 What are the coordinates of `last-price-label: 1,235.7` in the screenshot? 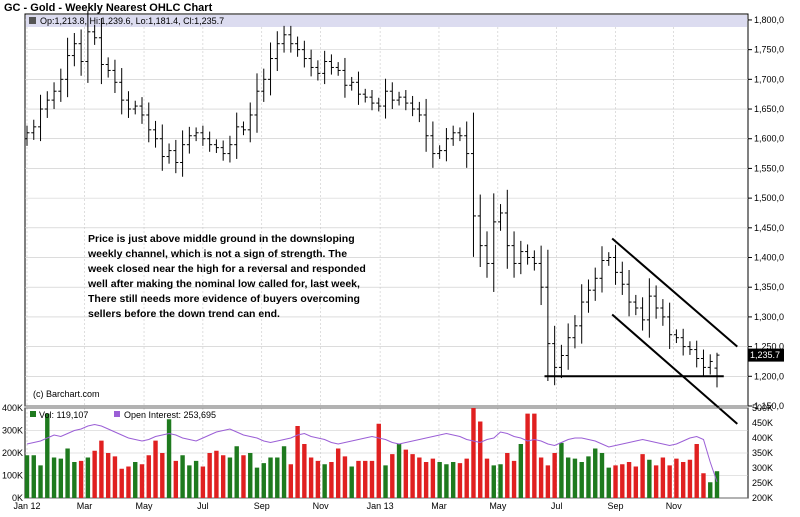 It's located at (765, 355).